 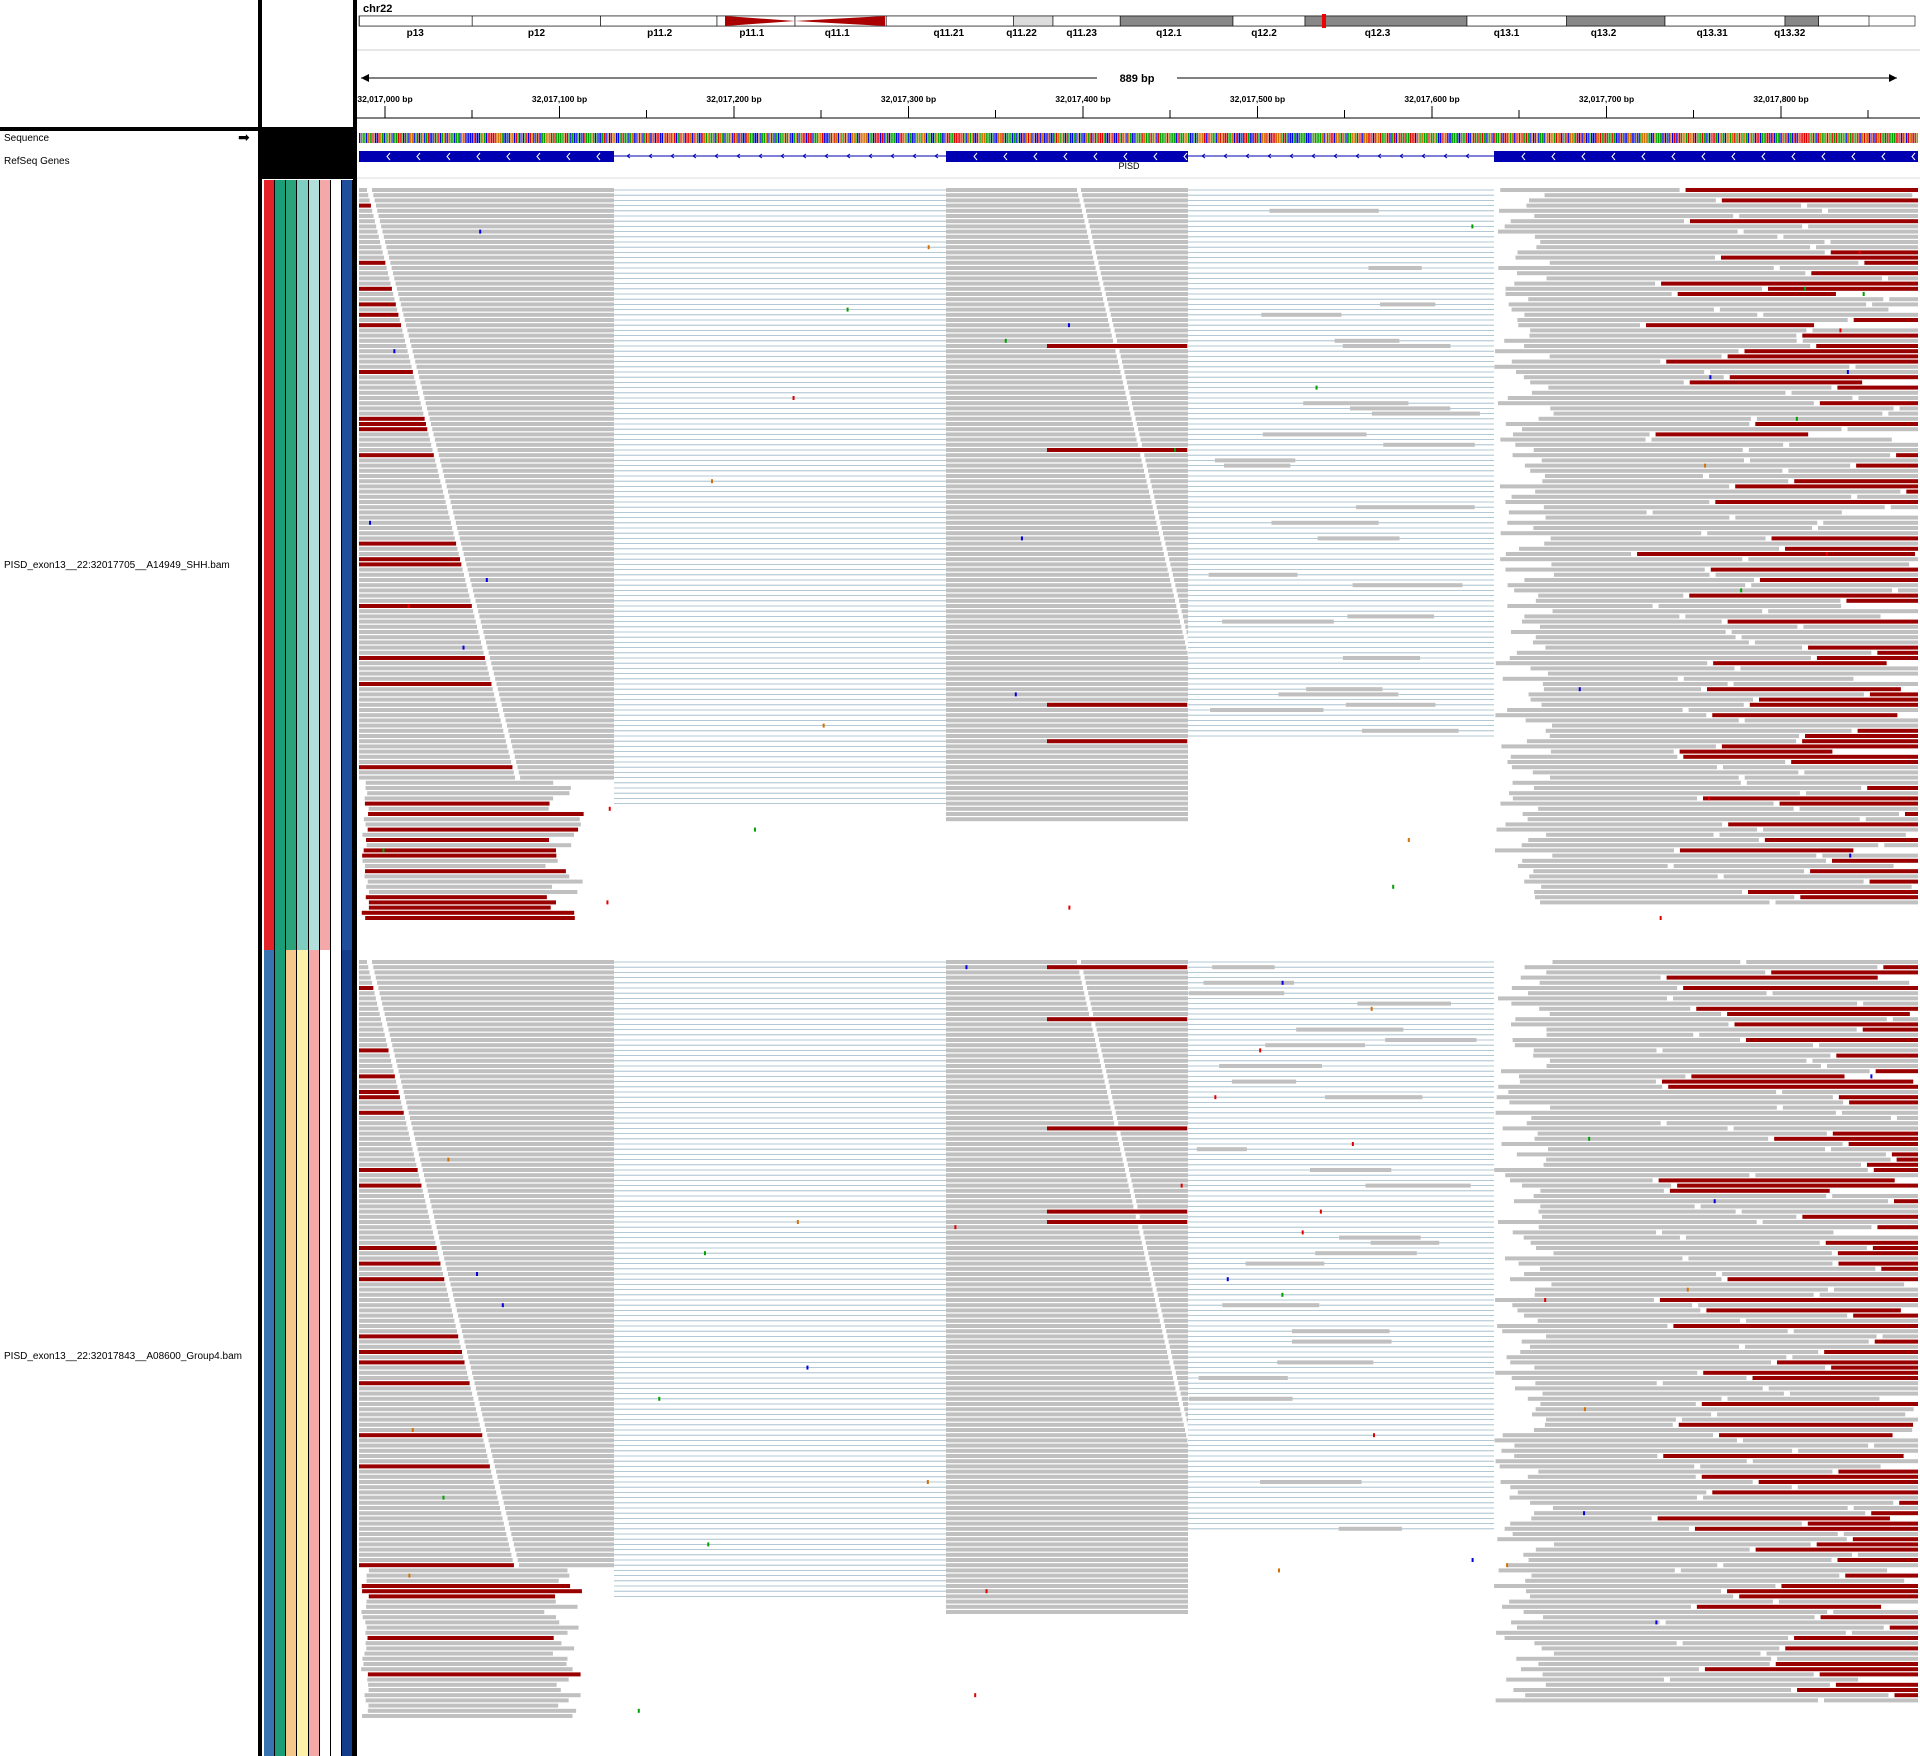 What do you see at coordinates (1780, 99) in the screenshot?
I see `ruler-label: 32,017,800 bp` at bounding box center [1780, 99].